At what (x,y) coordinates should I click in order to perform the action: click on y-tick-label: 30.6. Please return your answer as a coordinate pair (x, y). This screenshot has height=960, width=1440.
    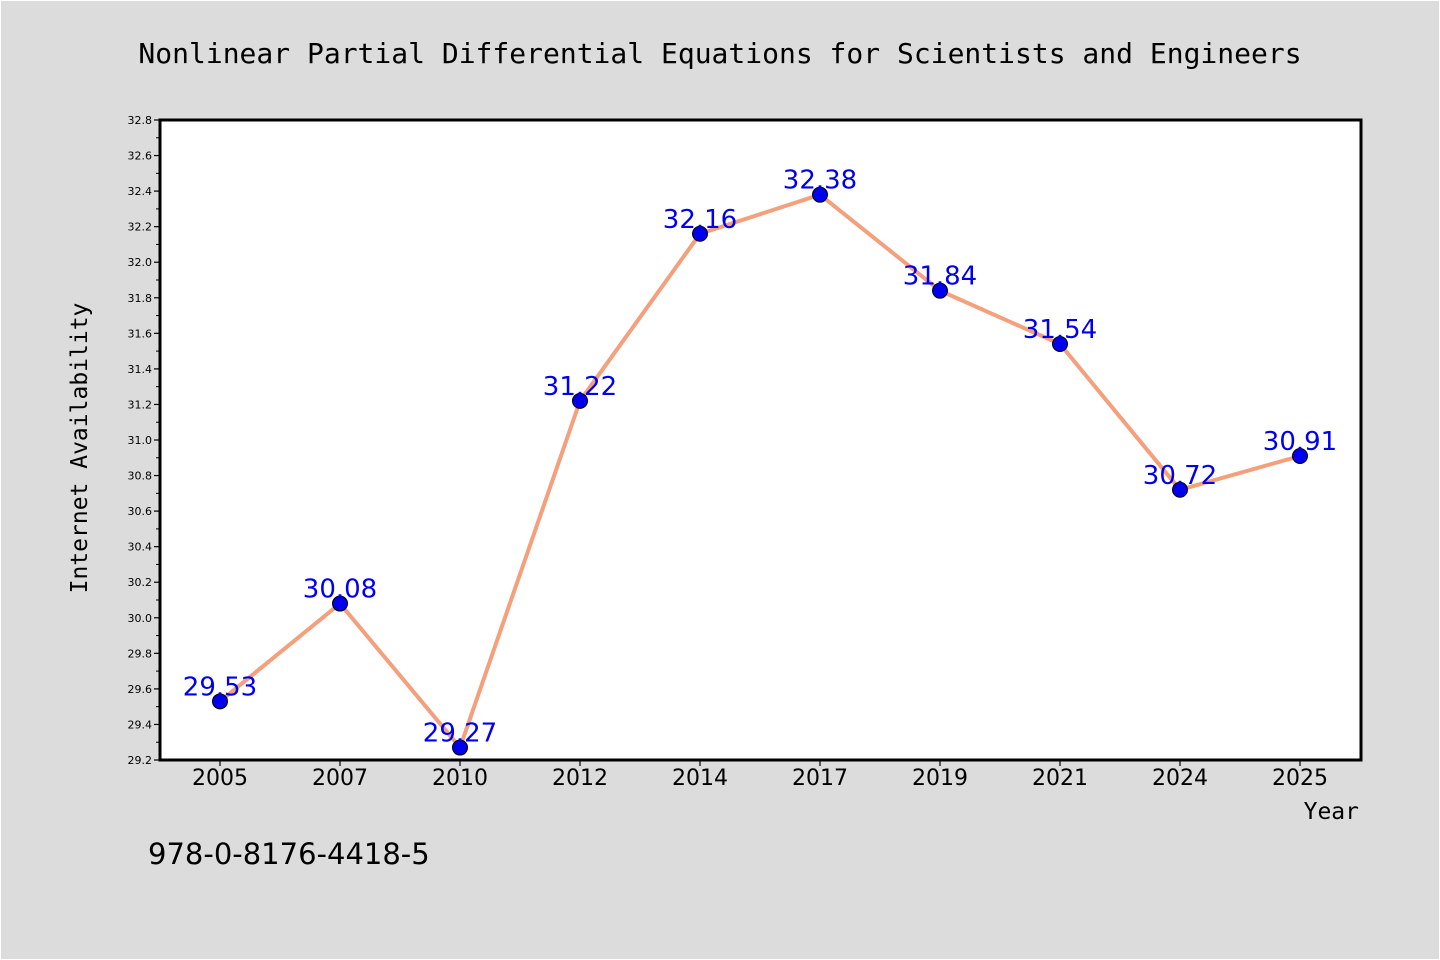
    Looking at the image, I should click on (140, 511).